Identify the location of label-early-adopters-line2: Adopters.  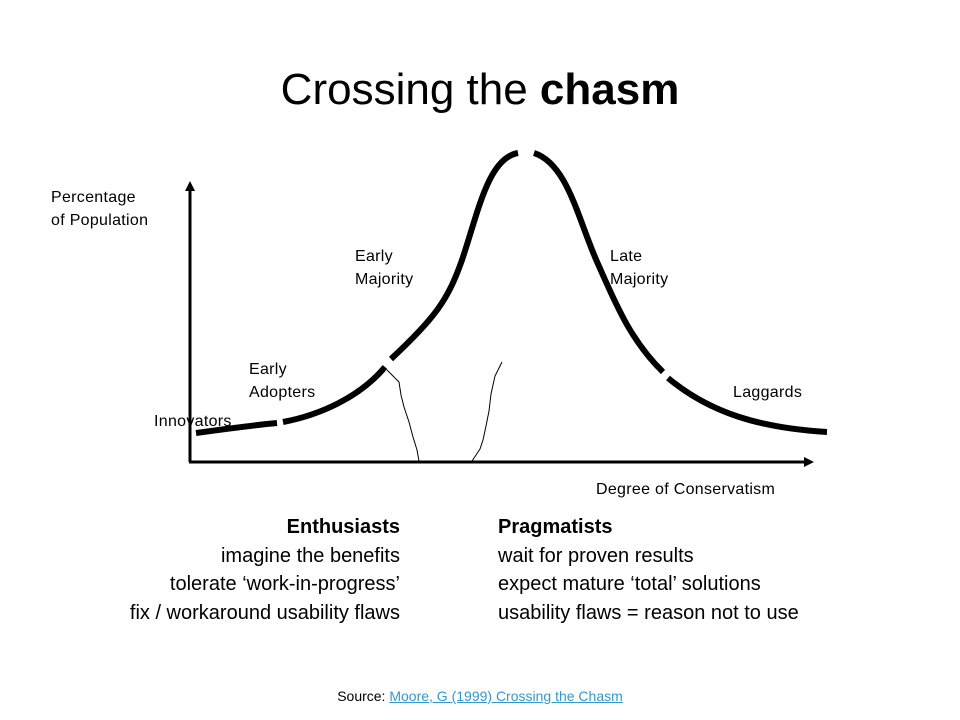
(282, 392).